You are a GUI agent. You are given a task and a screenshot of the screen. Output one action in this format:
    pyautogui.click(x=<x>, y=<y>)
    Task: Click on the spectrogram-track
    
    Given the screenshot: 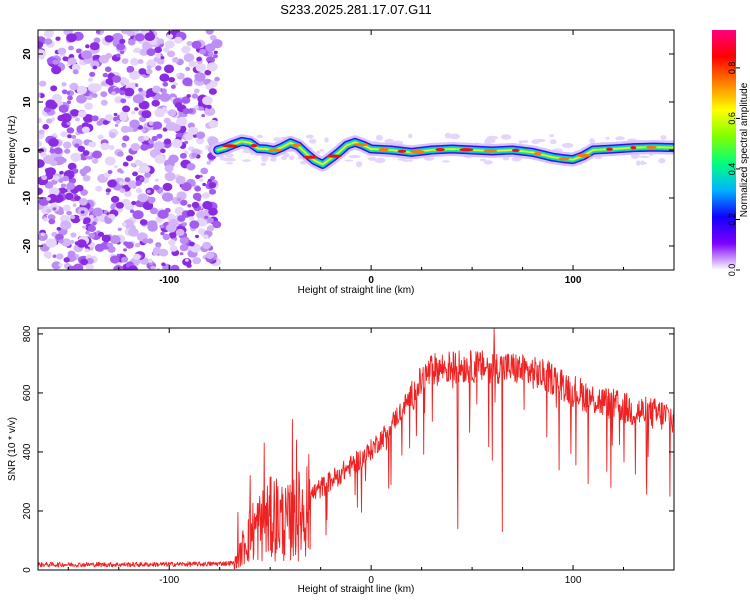 What is the action you would take?
    pyautogui.click(x=442, y=153)
    